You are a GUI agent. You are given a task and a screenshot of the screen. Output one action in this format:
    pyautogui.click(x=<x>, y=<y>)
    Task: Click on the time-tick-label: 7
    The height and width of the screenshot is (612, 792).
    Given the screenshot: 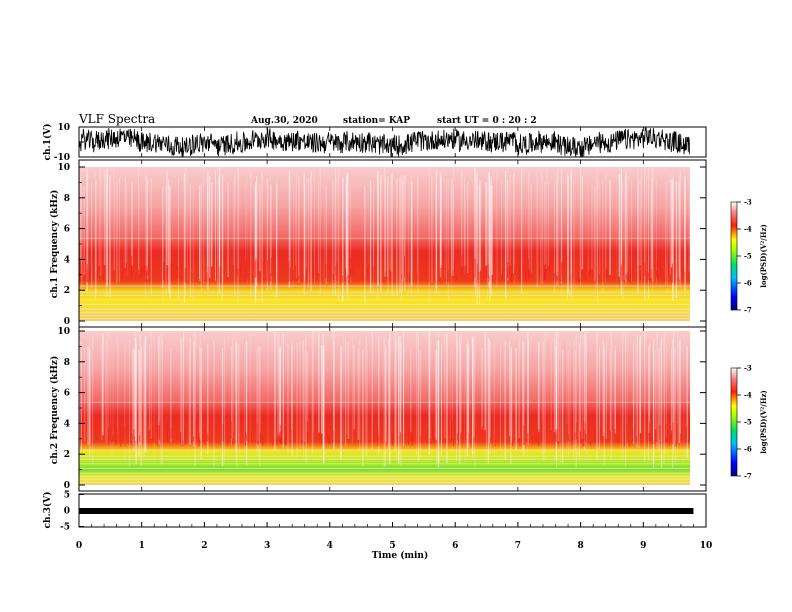 What is the action you would take?
    pyautogui.click(x=518, y=546)
    